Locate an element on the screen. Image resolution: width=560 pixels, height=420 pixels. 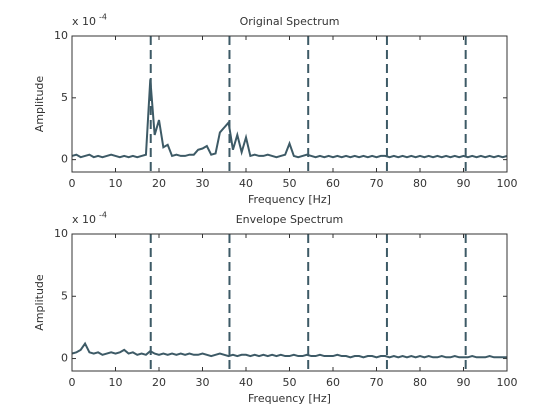
chart-title: Envelope Spectrum is located at coordinates (290, 219).